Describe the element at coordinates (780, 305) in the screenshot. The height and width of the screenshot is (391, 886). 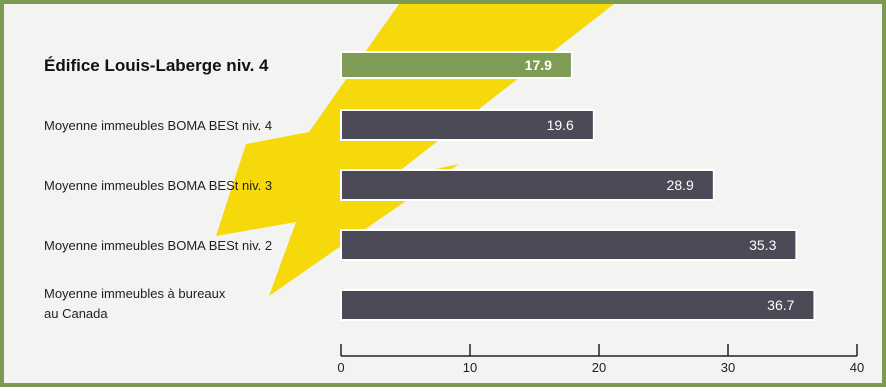
I see `bar-value-label: 36.7` at that location.